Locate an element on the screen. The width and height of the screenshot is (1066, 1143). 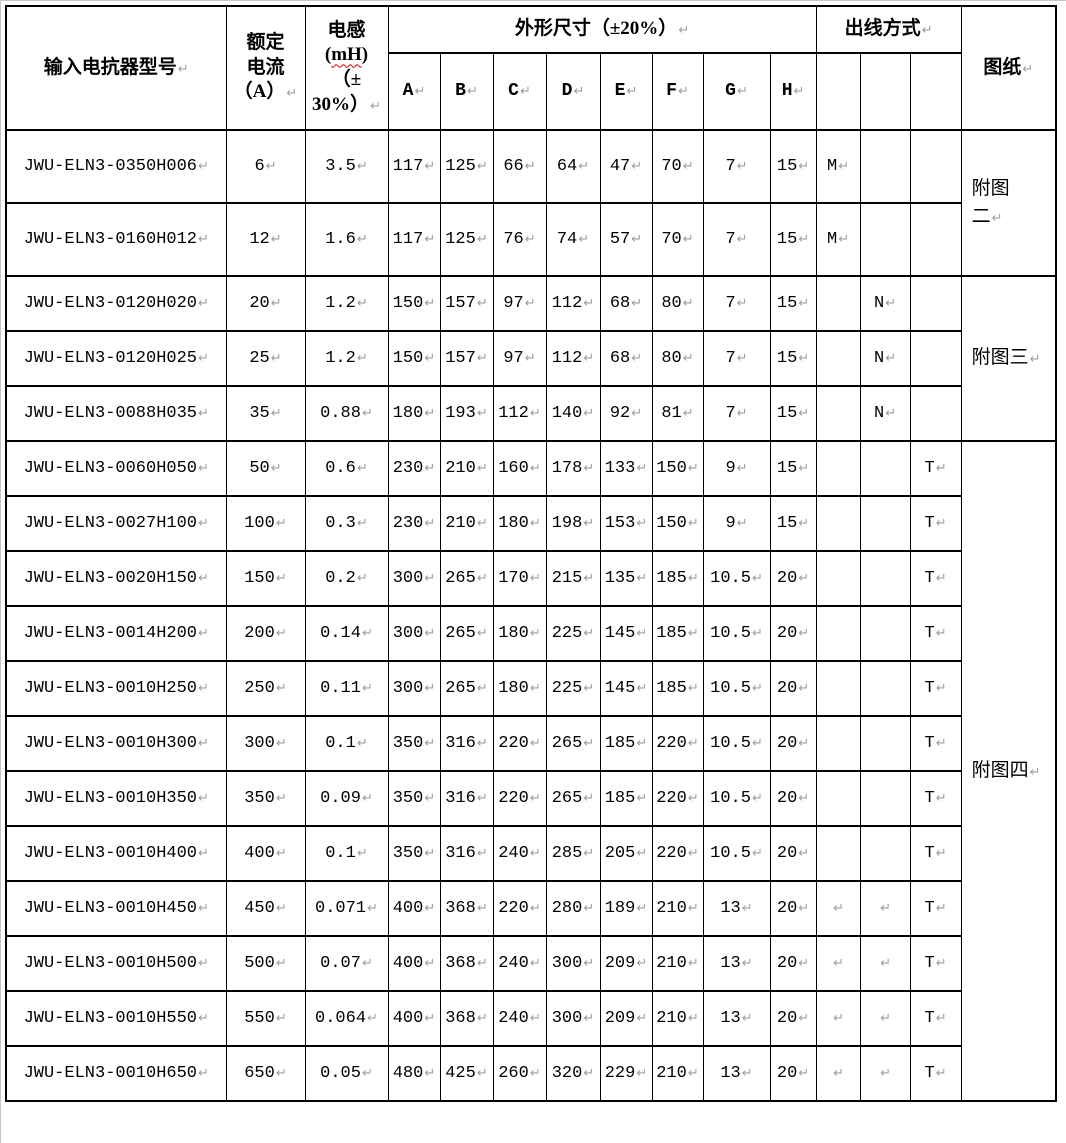
dim-cell: 229↵ is located at coordinates (626, 1073).